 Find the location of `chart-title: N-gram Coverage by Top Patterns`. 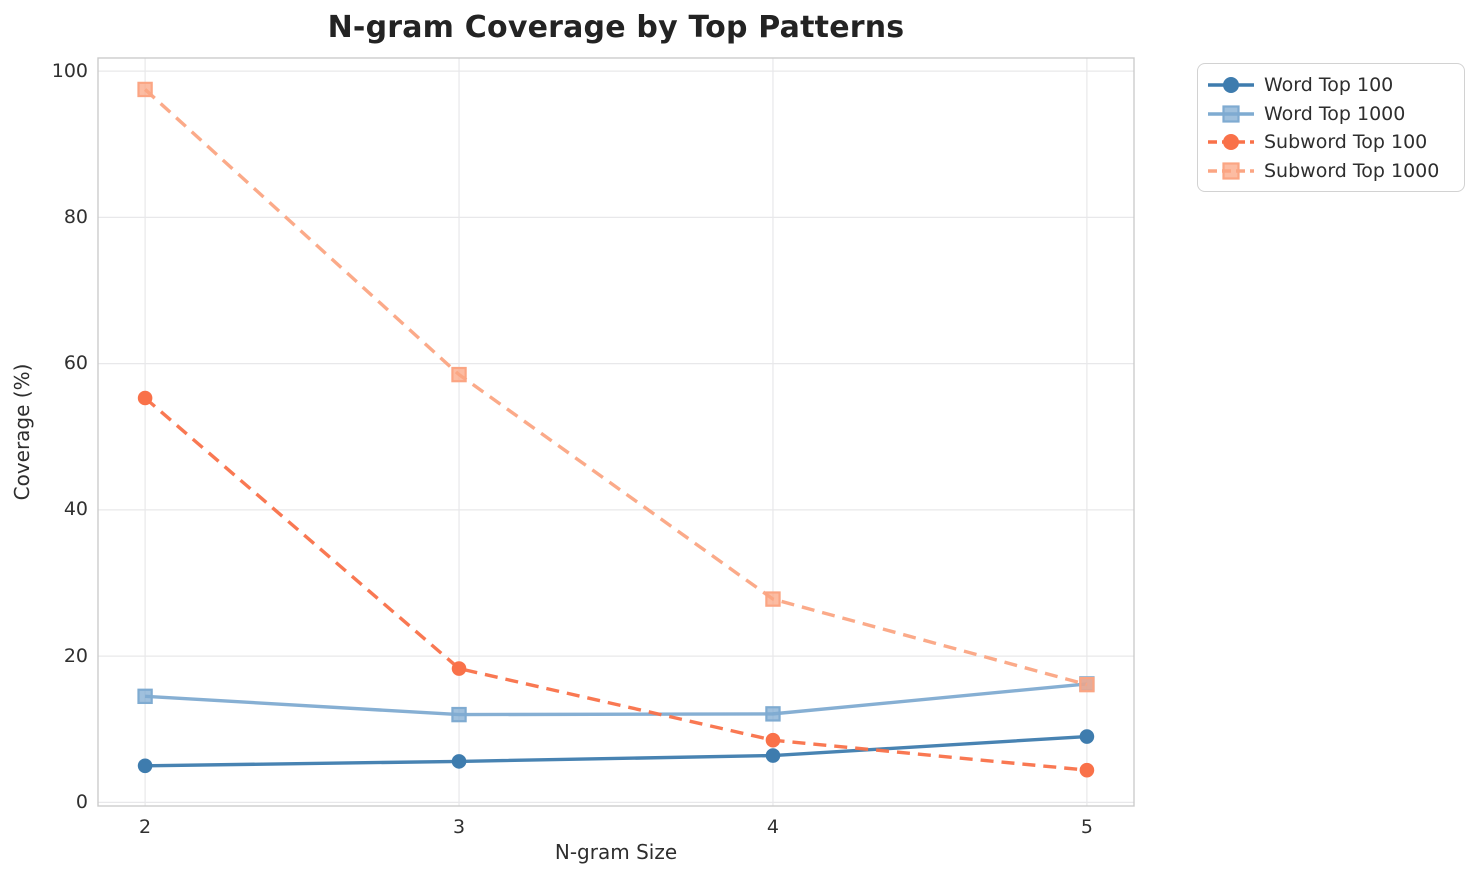

chart-title: N-gram Coverage by Top Patterns is located at coordinates (616, 27).